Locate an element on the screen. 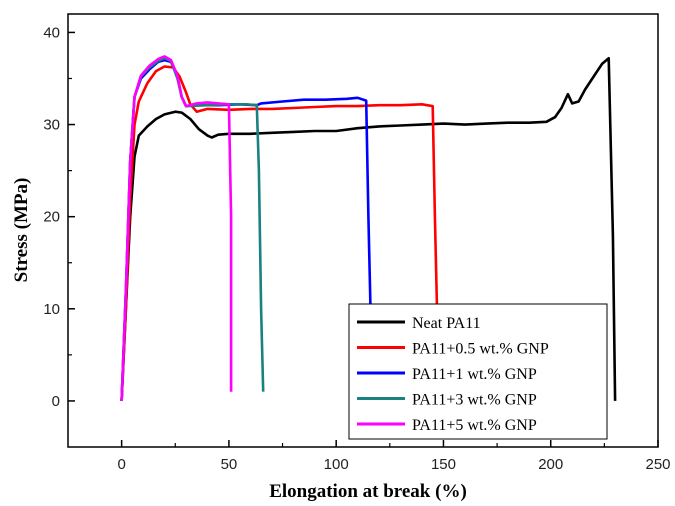 This screenshot has height=506, width=675. y-tick-label: 0 is located at coordinates (56, 401).